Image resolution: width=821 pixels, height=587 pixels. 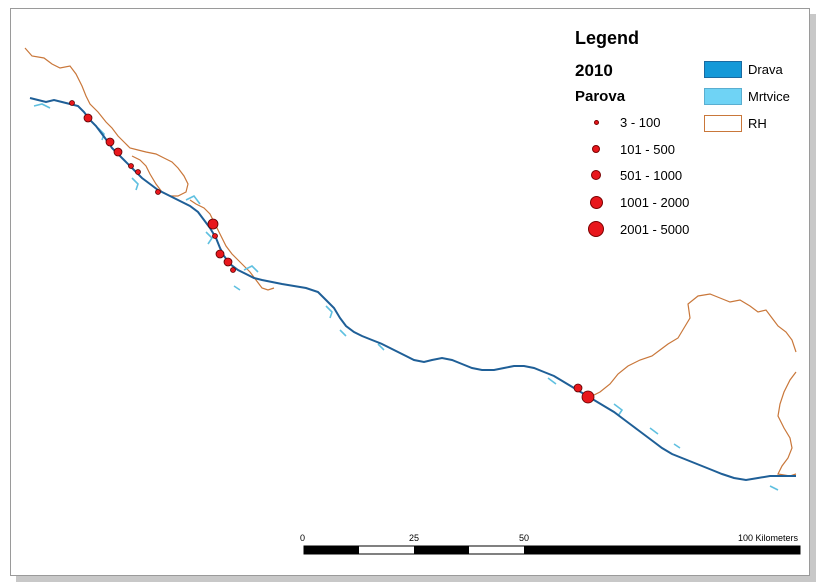 What do you see at coordinates (651, 175) in the screenshot?
I see `class-label: 501 - 1000` at bounding box center [651, 175].